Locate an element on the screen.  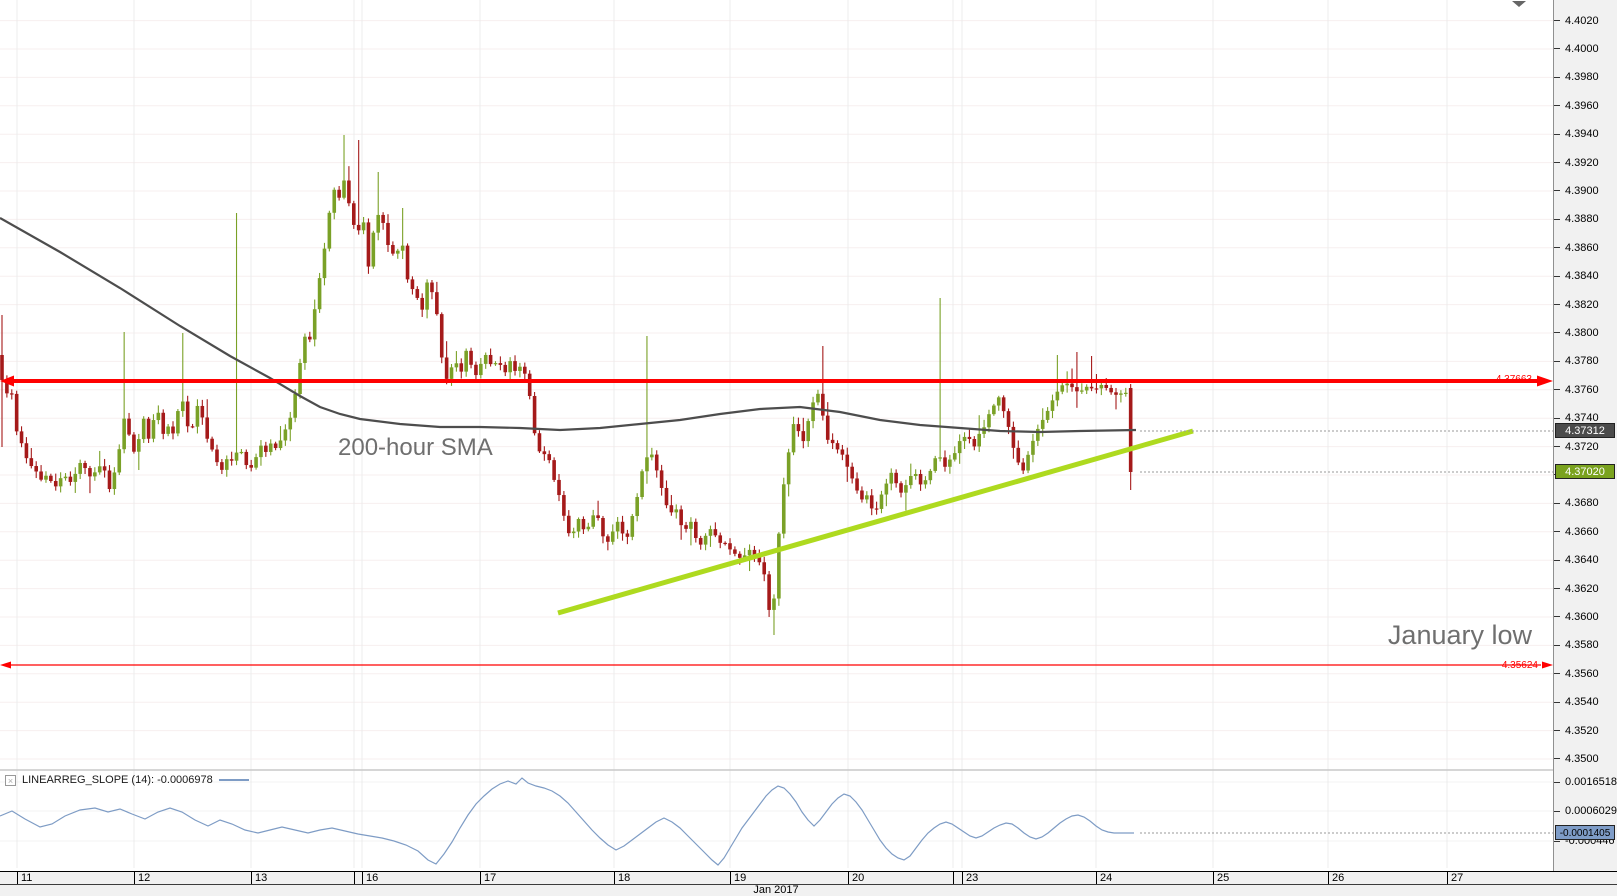
price-tick-label: 4.3640 is located at coordinates (1582, 560).